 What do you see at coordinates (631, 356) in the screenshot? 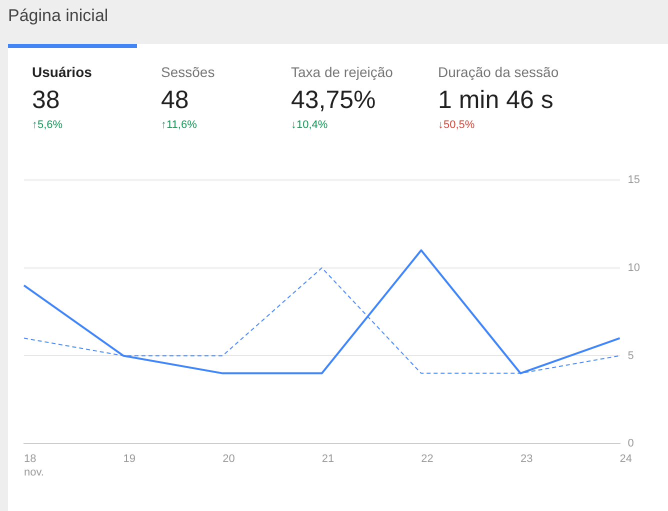
I see `y-tick-label: 5` at bounding box center [631, 356].